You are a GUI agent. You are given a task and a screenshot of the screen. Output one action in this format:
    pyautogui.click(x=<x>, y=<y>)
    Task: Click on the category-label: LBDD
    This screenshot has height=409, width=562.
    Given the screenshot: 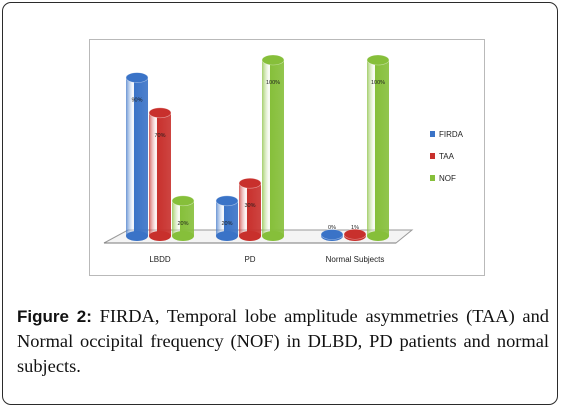 What is the action you would take?
    pyautogui.click(x=160, y=259)
    